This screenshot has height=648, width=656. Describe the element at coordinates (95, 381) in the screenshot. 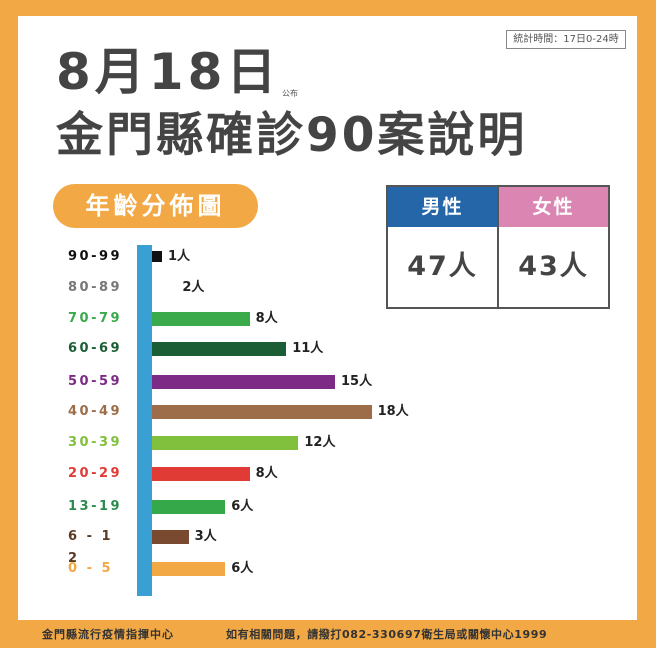

I see `age-label: 50-59` at that location.